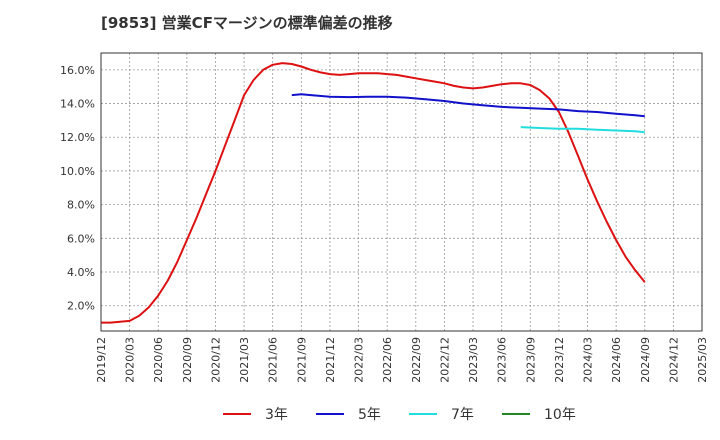 The image size is (720, 440). What do you see at coordinates (702, 360) in the screenshot?
I see `x-tick-label: 2025/03` at bounding box center [702, 360].